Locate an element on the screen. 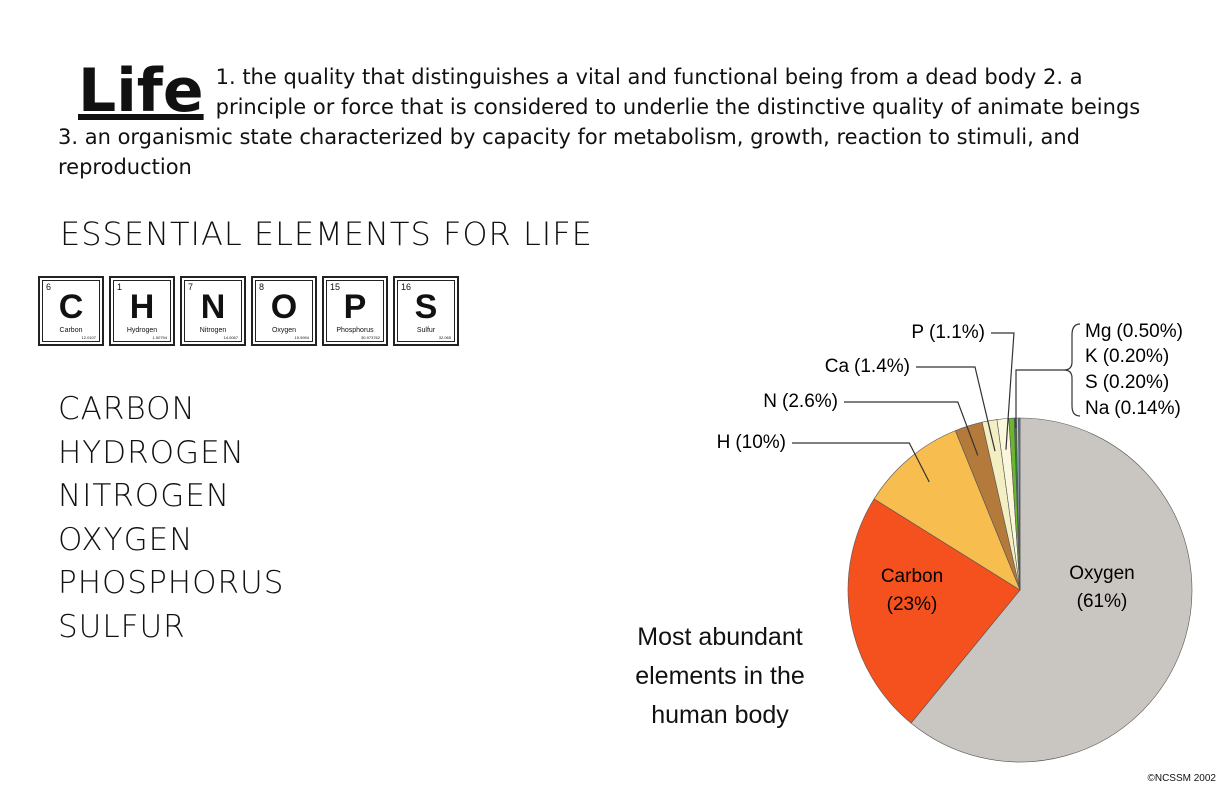 The image size is (1224, 792). element-symbol: O is located at coordinates (284, 307).